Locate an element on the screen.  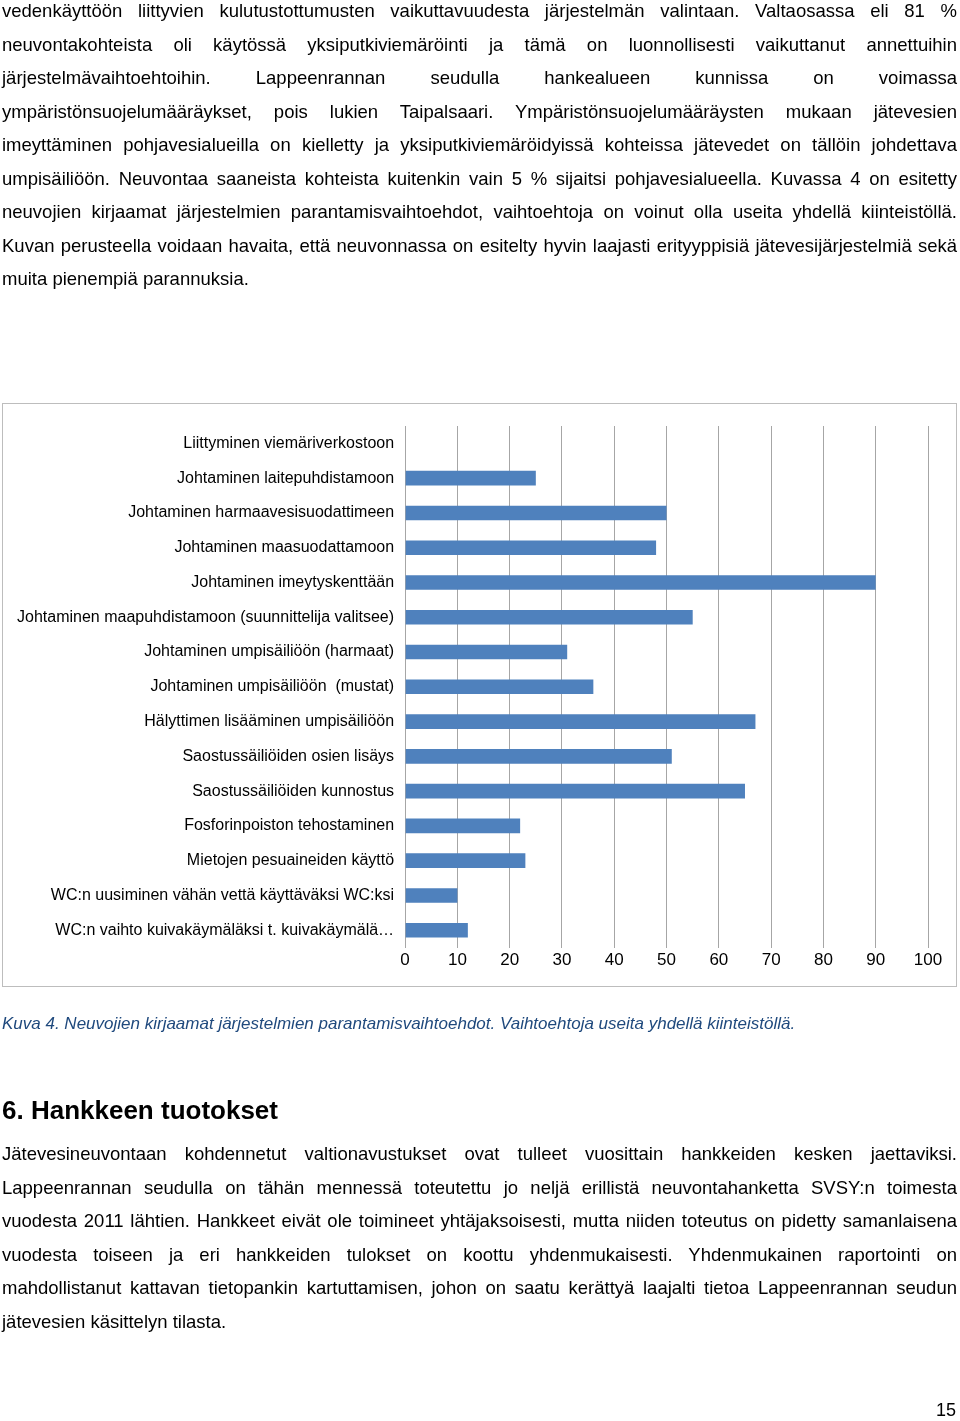
x-tick-label: 20 is located at coordinates (510, 960).